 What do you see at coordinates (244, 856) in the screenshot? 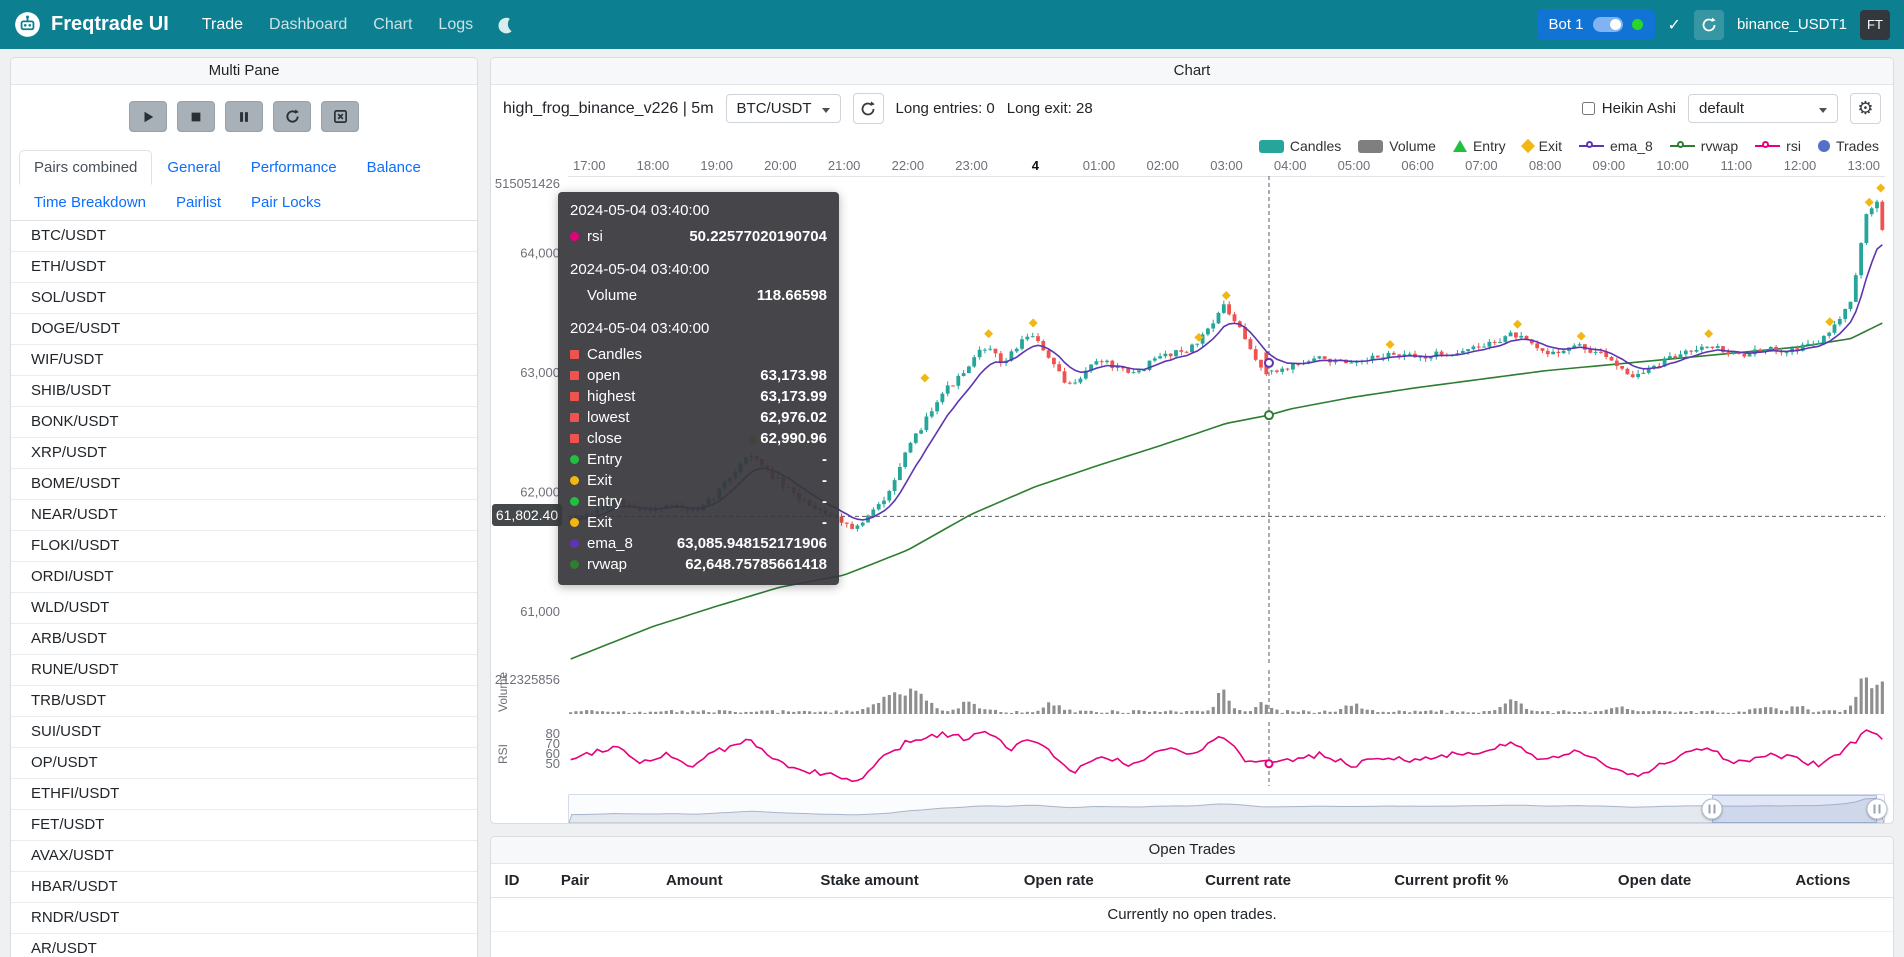
I see `pair-row-avax-usdt: AVAX/USDT` at bounding box center [244, 856].